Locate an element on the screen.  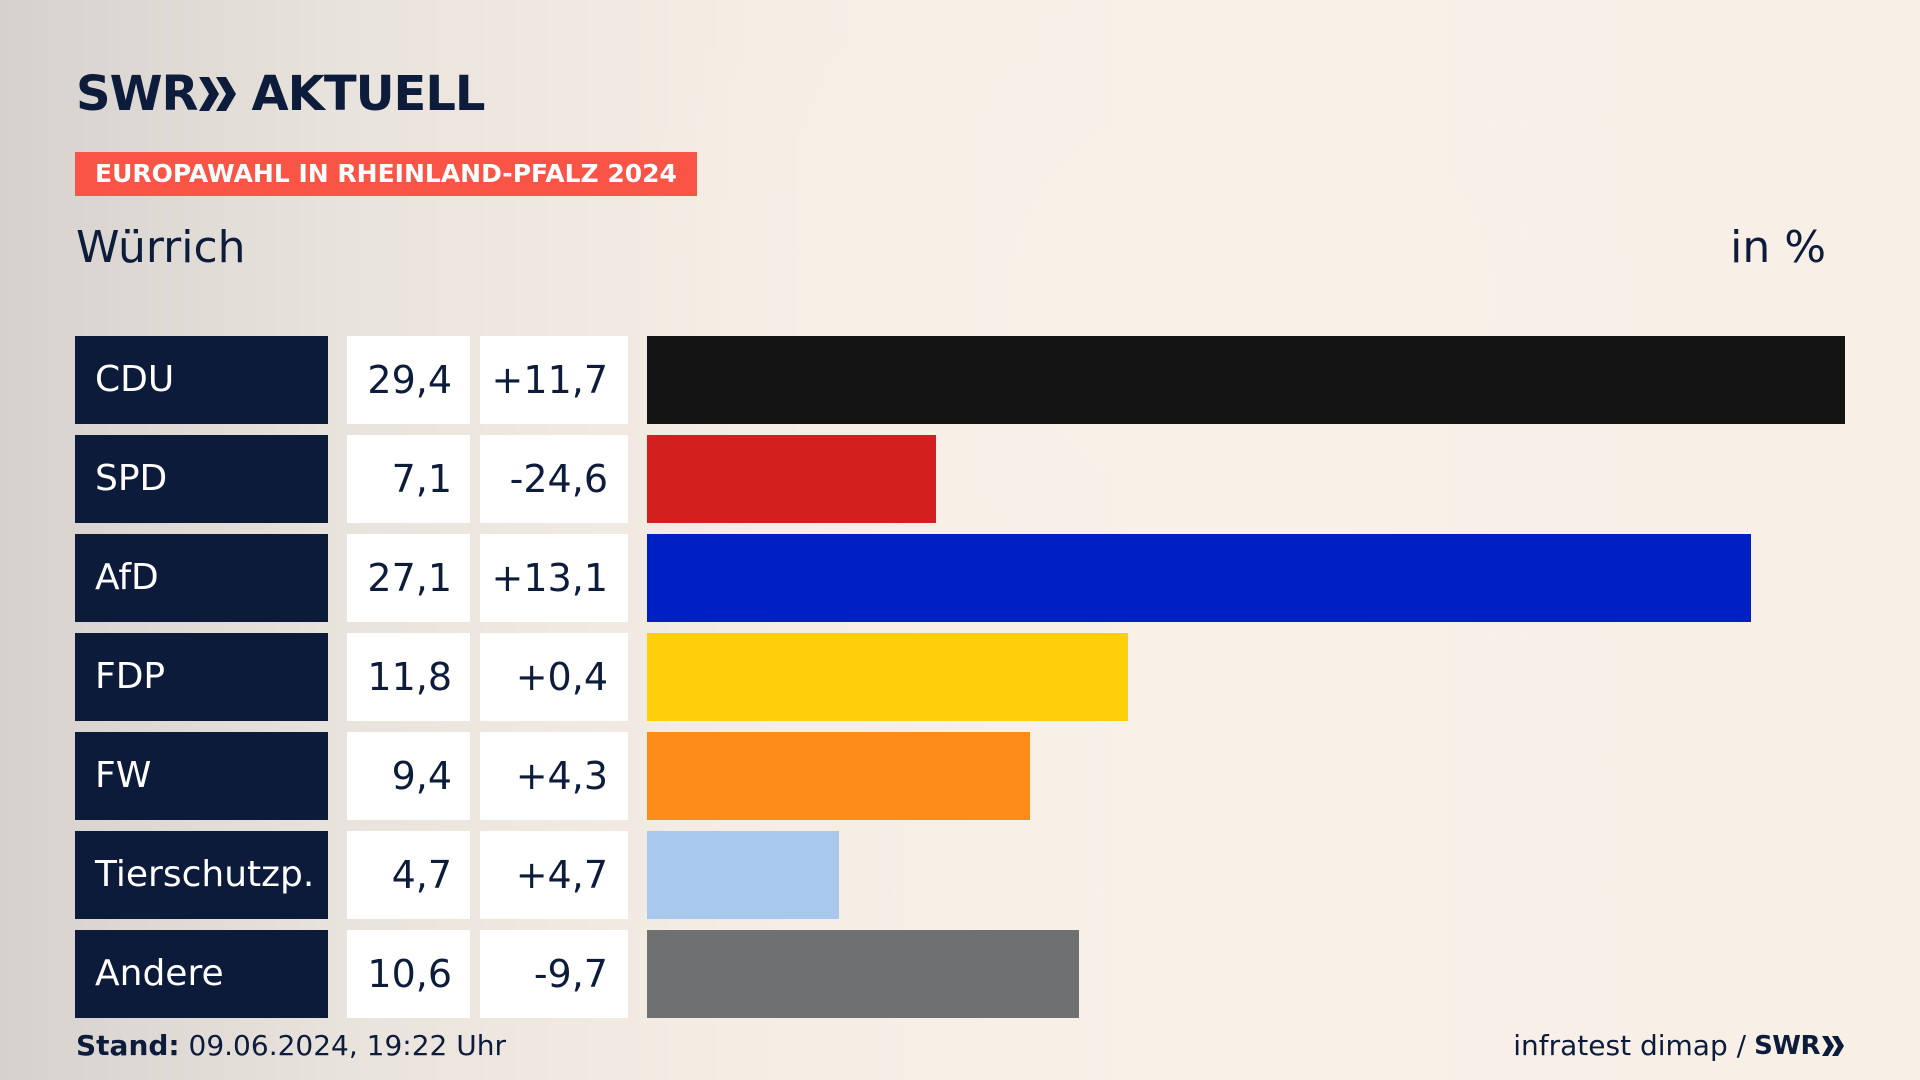
result-row: FW 9,4 +4,3 is located at coordinates (960, 776).